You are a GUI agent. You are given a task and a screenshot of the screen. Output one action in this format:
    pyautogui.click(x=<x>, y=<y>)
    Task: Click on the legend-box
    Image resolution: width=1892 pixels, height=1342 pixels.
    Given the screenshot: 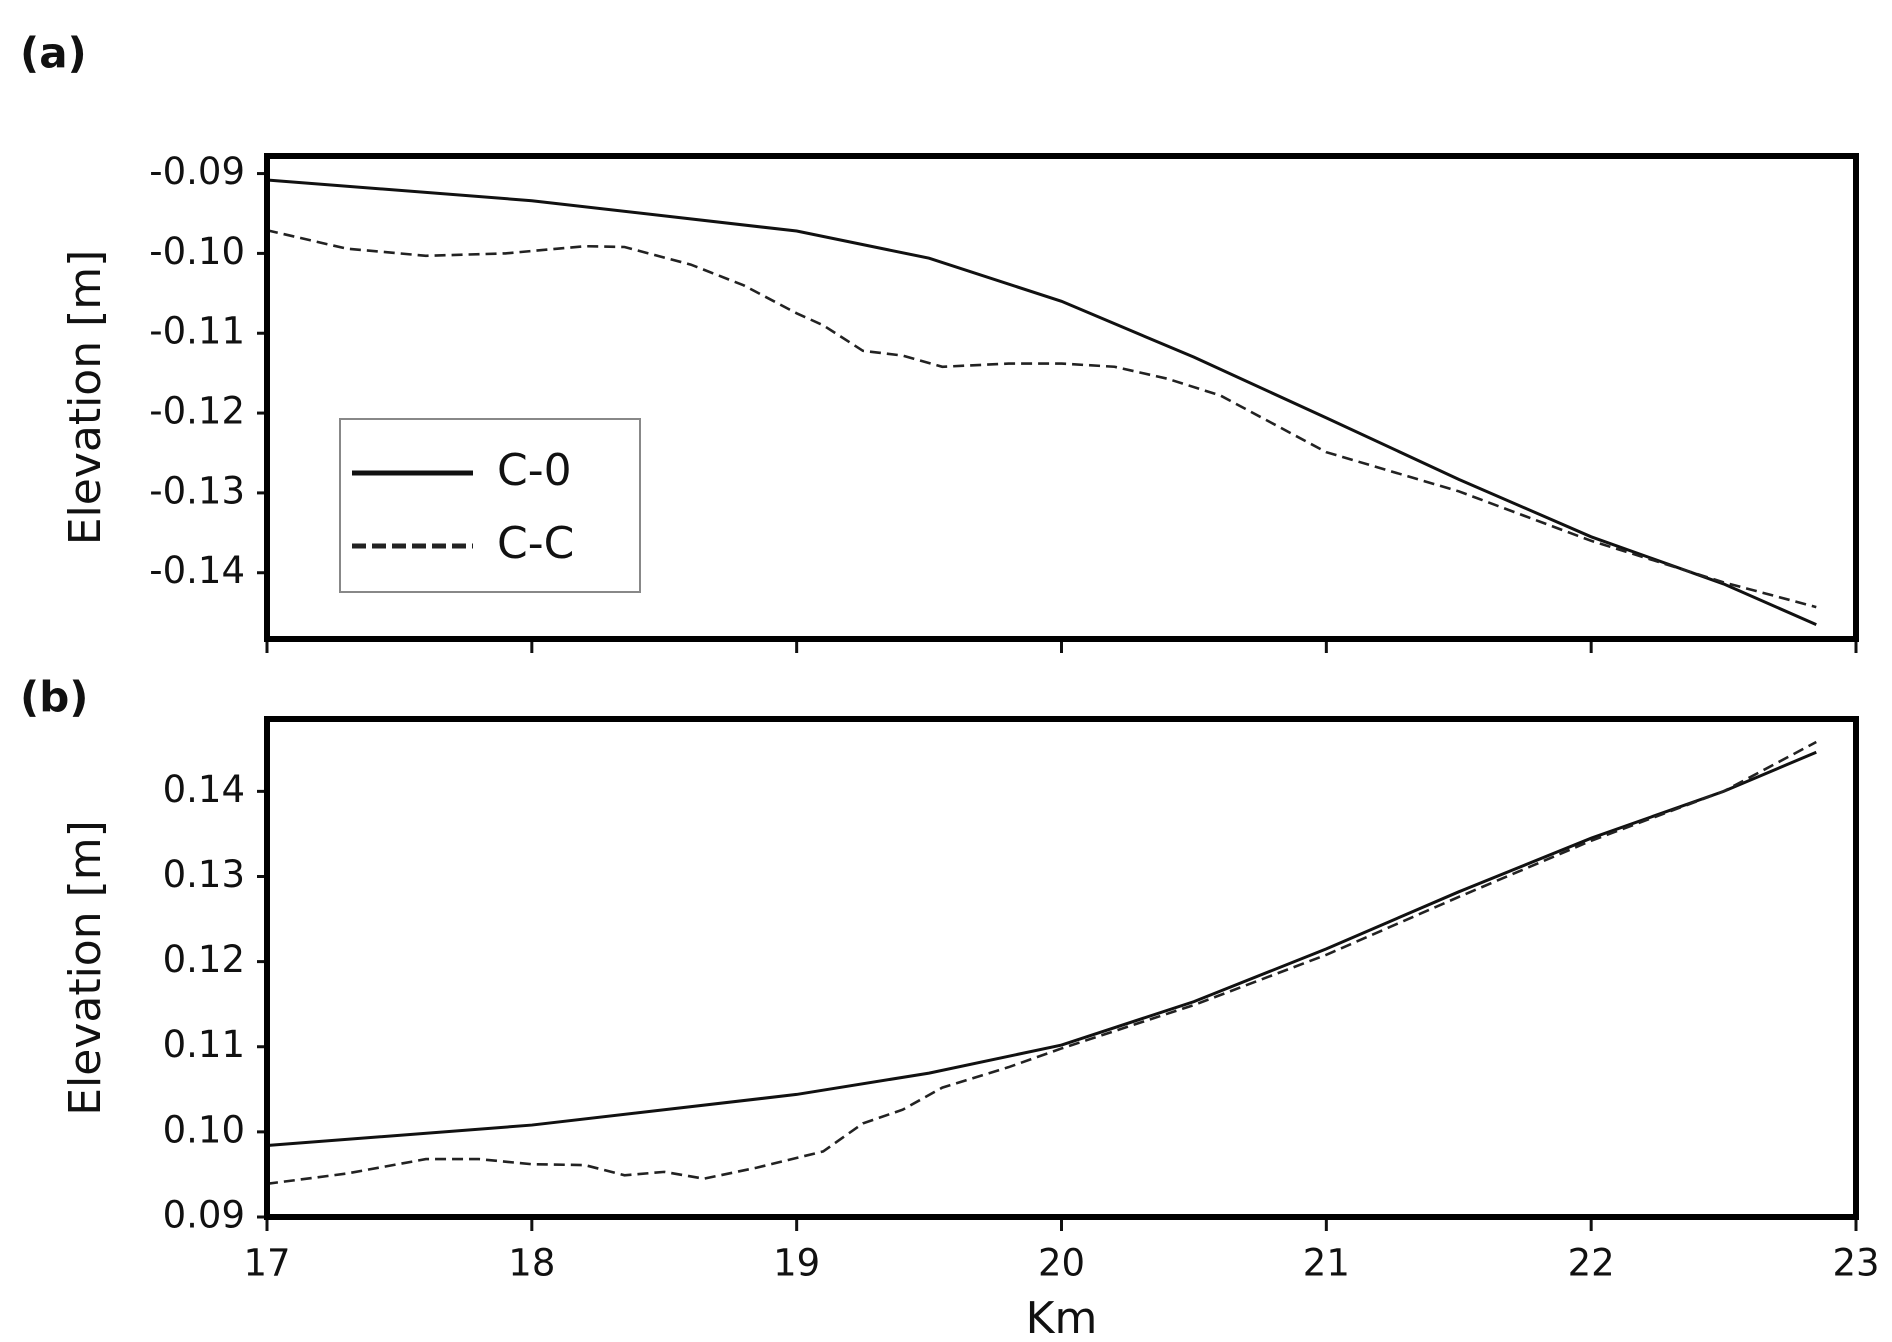 What is the action you would take?
    pyautogui.click(x=490, y=505)
    